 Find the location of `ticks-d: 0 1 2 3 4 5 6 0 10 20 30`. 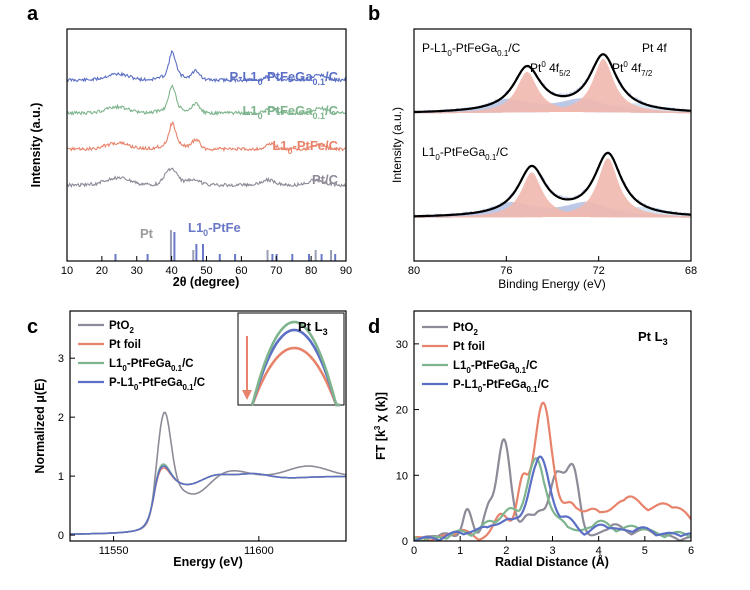

ticks-d: 0 1 2 3 4 5 6 0 10 20 30 is located at coordinates (545, 448).